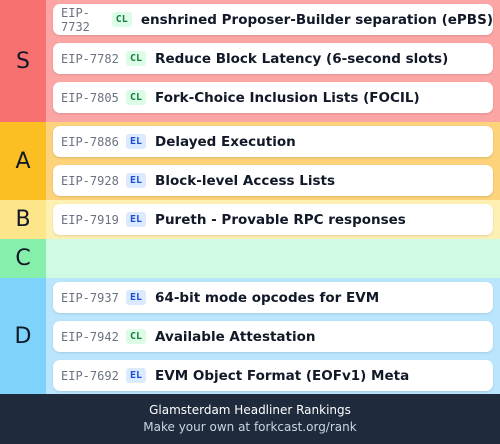 This screenshot has width=500, height=444. What do you see at coordinates (282, 375) in the screenshot?
I see `eip-title: EVM Object Format (EOFv1) Meta` at bounding box center [282, 375].